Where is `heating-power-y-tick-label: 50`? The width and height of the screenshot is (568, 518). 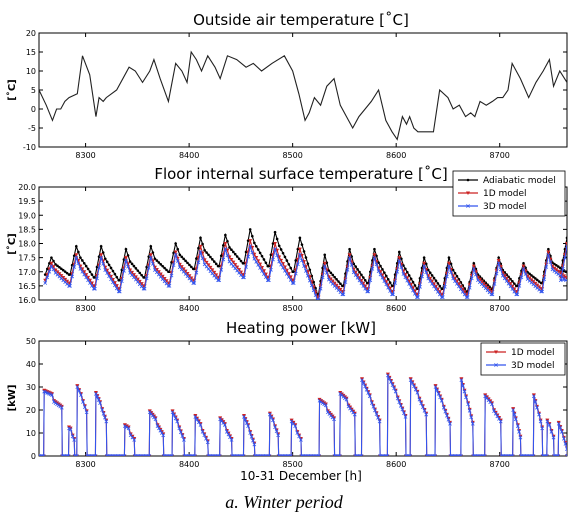 heating-power-y-tick-label: 50 is located at coordinates (31, 341).